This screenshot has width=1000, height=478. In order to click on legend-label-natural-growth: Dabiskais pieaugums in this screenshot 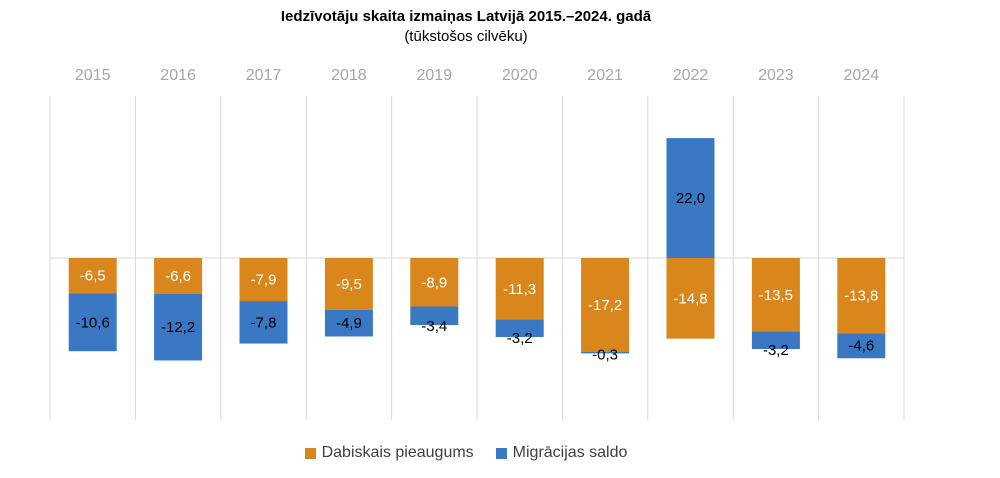, I will do `click(397, 452)`.